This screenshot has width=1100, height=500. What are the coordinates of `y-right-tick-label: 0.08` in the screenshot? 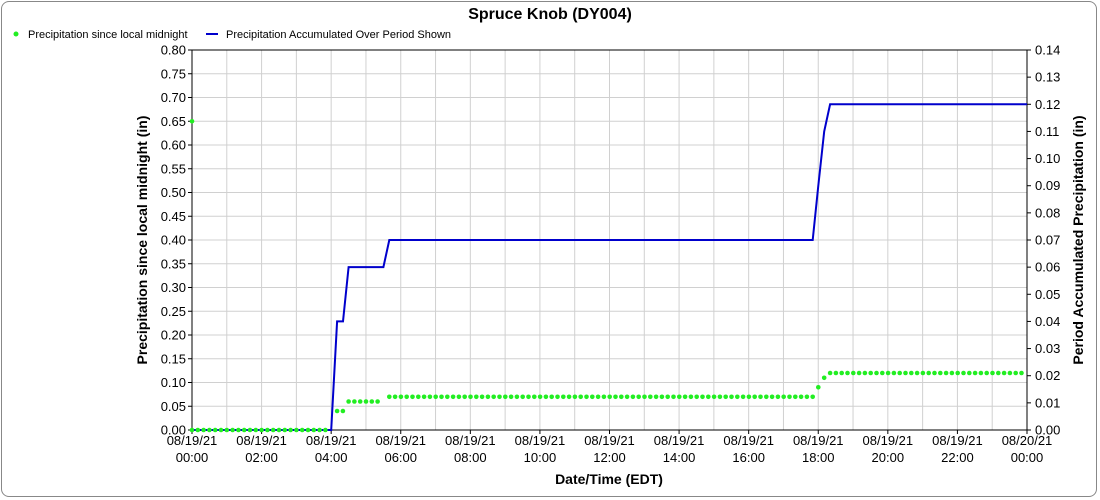 It's located at (1047, 212).